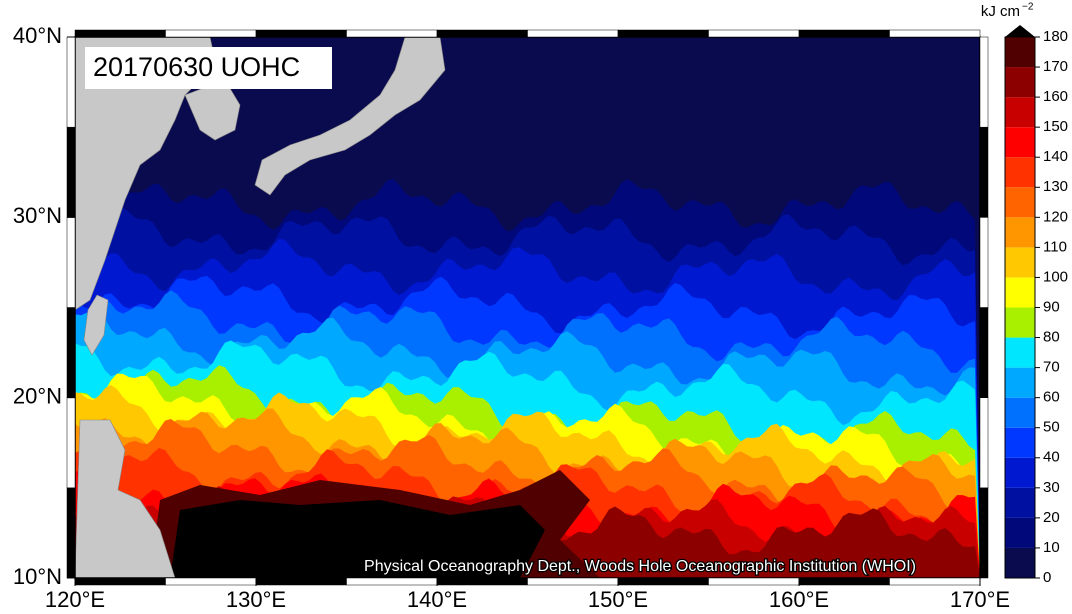 This screenshot has height=614, width=1072. What do you see at coordinates (357, 539) in the screenshot?
I see `field-over` at bounding box center [357, 539].